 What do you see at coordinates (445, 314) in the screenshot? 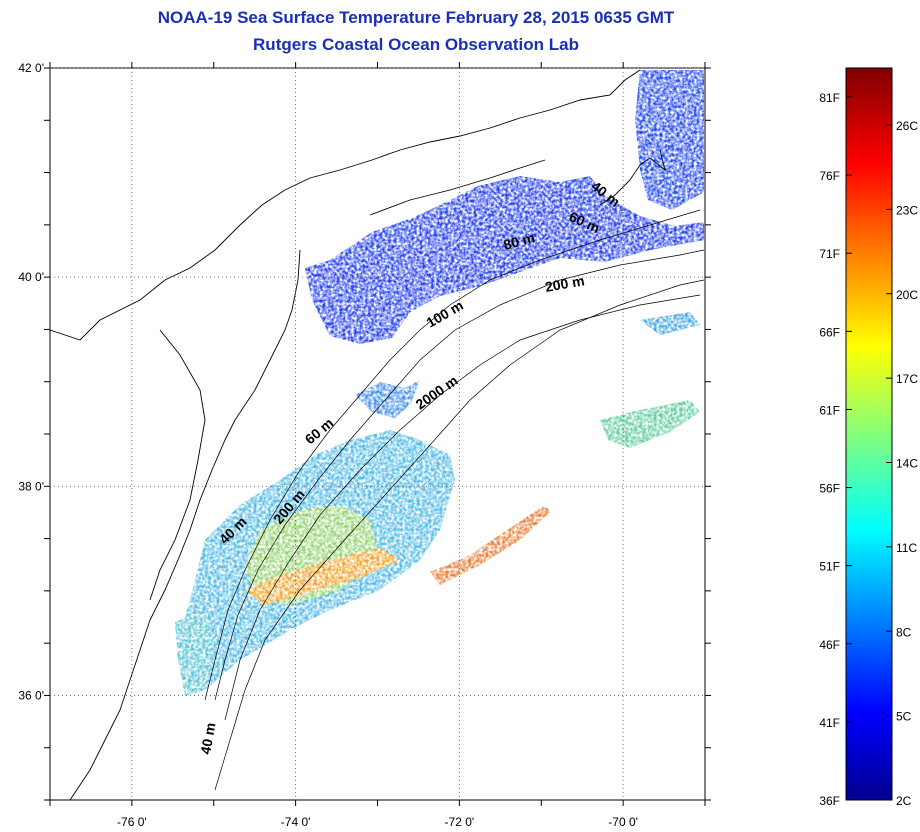
I see `contour-label: 100 m` at bounding box center [445, 314].